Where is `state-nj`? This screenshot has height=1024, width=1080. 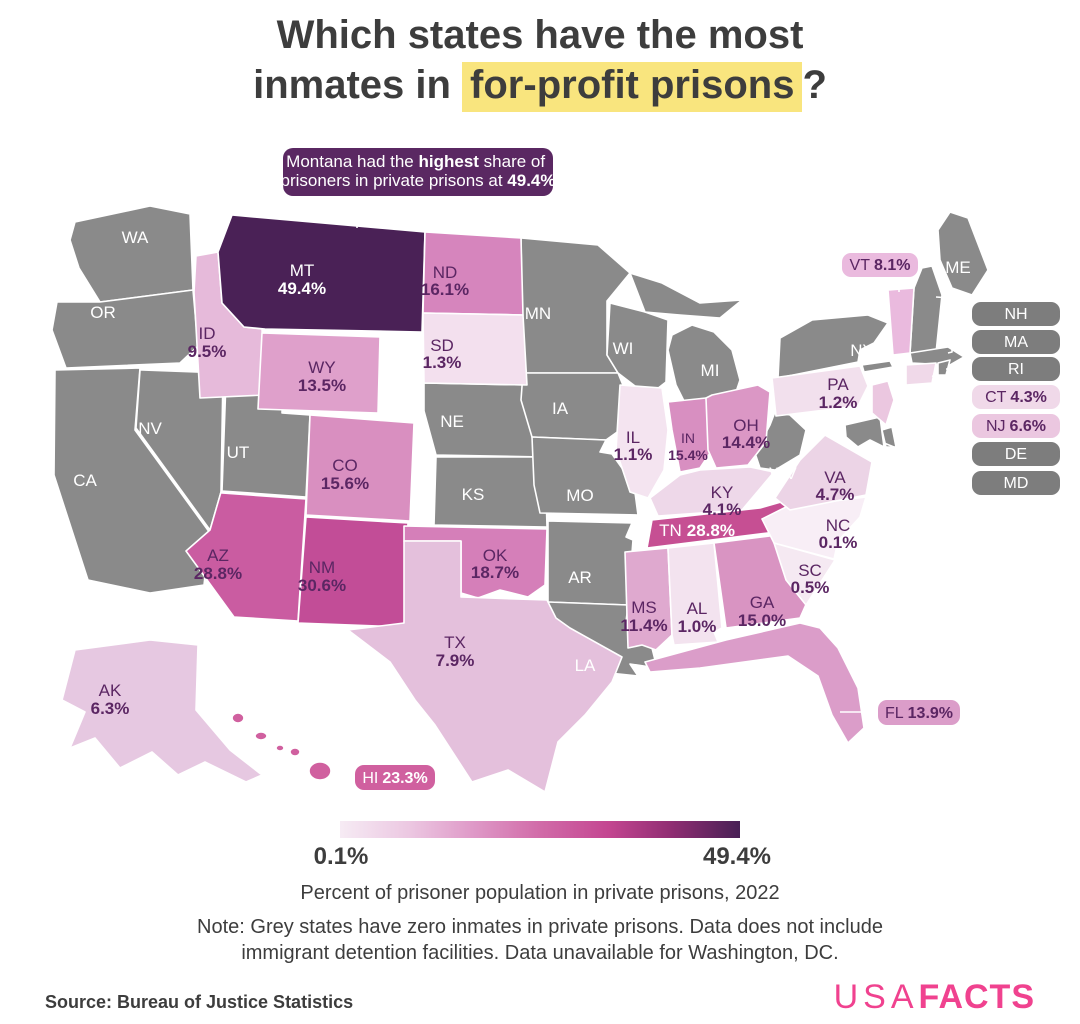
state-nj is located at coordinates (883, 403).